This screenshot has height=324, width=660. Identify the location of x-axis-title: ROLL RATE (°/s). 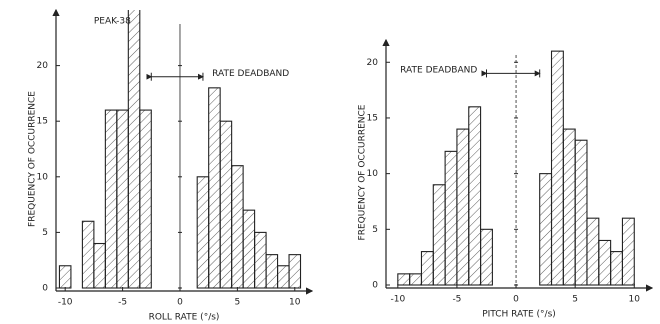
(184, 318).